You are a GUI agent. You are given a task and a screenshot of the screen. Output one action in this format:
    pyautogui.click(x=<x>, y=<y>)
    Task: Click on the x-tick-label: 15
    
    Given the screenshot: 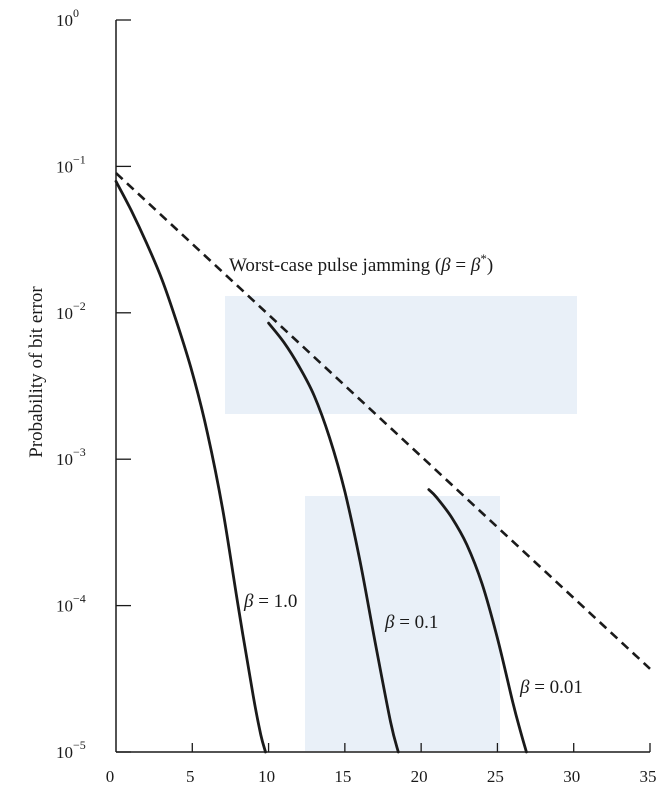 What is the action you would take?
    pyautogui.click(x=342, y=776)
    